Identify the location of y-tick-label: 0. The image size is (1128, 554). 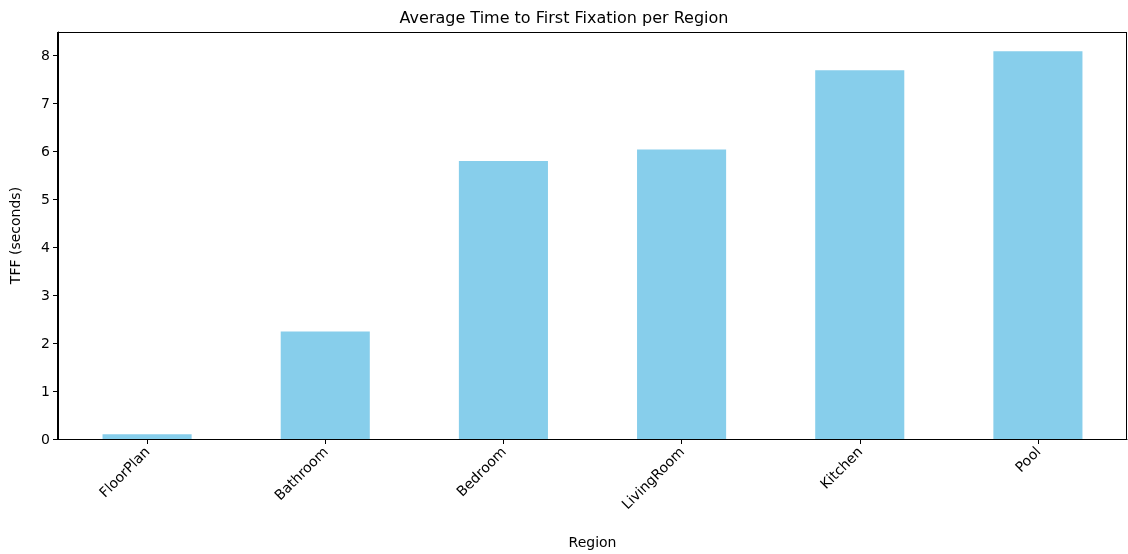
(45, 439).